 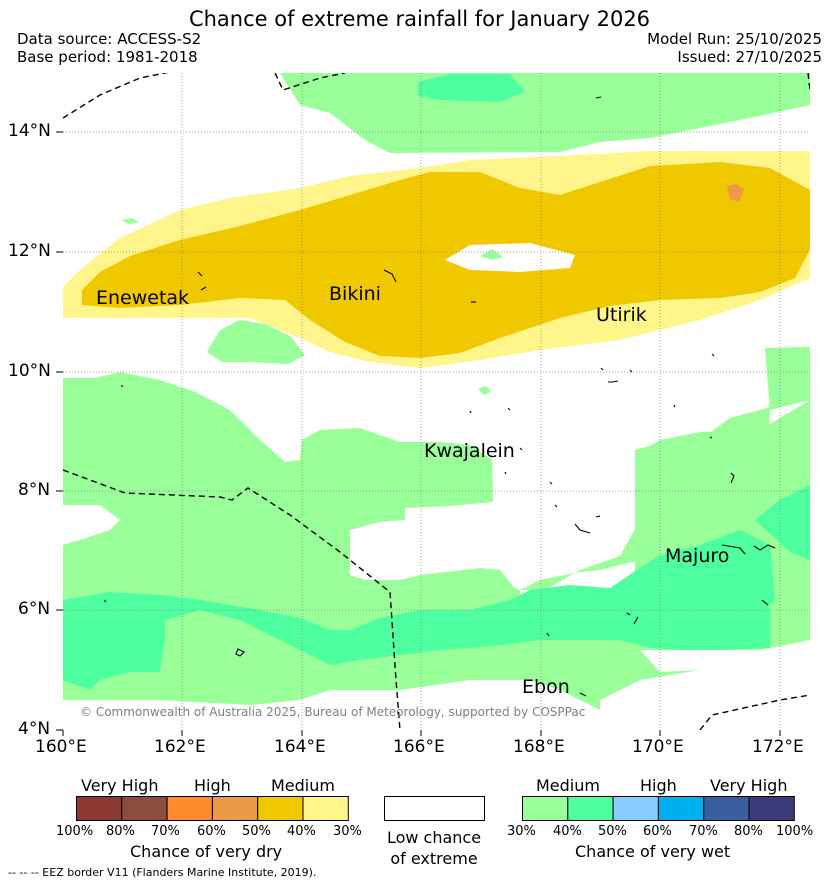 What do you see at coordinates (787, 378) in the screenshot?
I see `wet-medium-region-east` at bounding box center [787, 378].